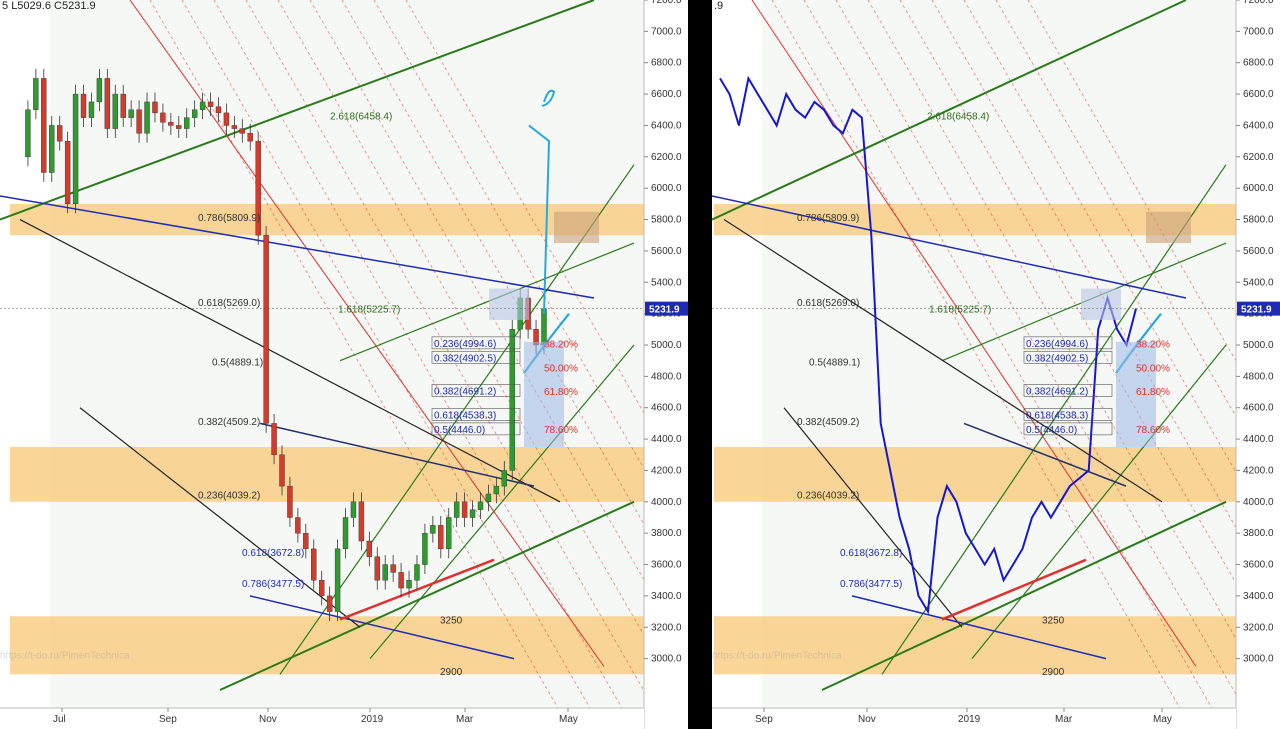 This screenshot has width=1280, height=729. I want to click on green-trend-lower, so click(427, 595).